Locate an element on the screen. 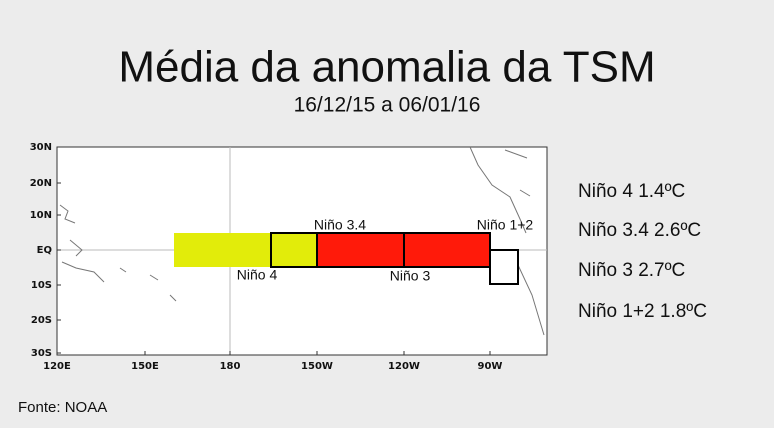 The width and height of the screenshot is (774, 428). region-label: Niño 3 is located at coordinates (410, 276).